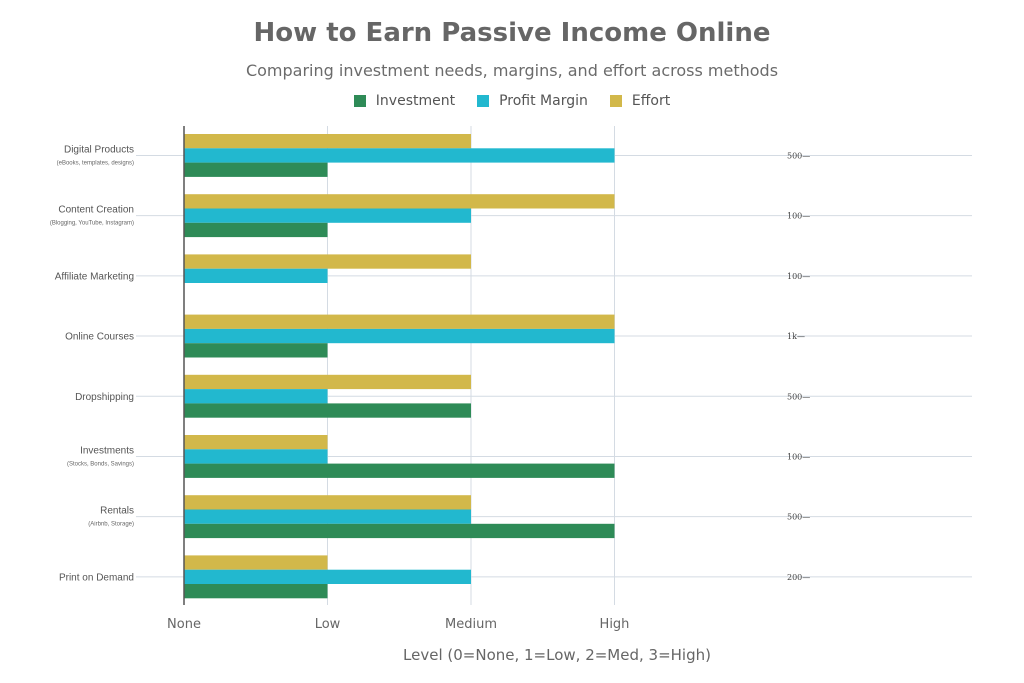 The width and height of the screenshot is (1024, 683). What do you see at coordinates (327, 576) in the screenshot?
I see `bar-profit-margin-print-on-demand` at bounding box center [327, 576].